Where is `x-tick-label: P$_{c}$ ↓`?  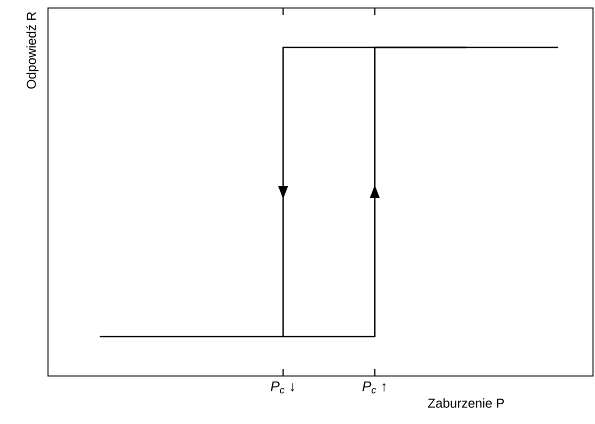 x-tick-label: P$_{c}$ ↓ is located at coordinates (282, 388).